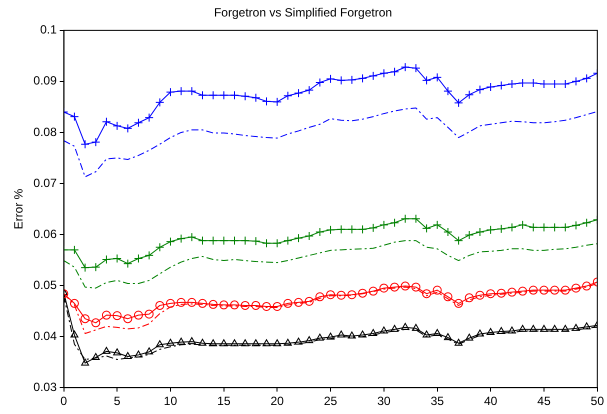 This screenshot has height=414, width=607. Describe the element at coordinates (45, 233) in the screenshot. I see `y-tick-label: 0.06` at that location.